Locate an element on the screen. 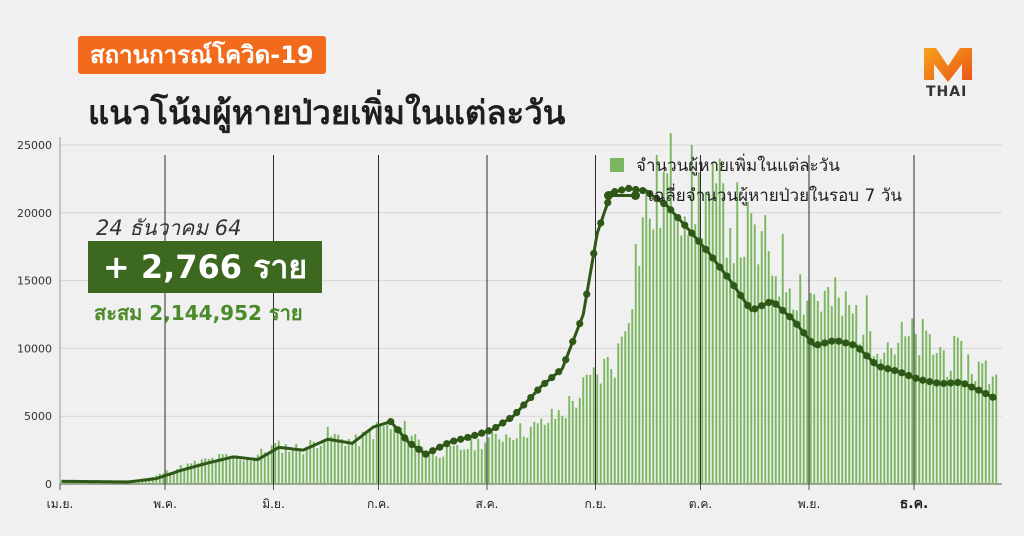 This screenshot has height=536, width=1024. topic-tag: สถานการณ์โควิด-19 is located at coordinates (202, 55).